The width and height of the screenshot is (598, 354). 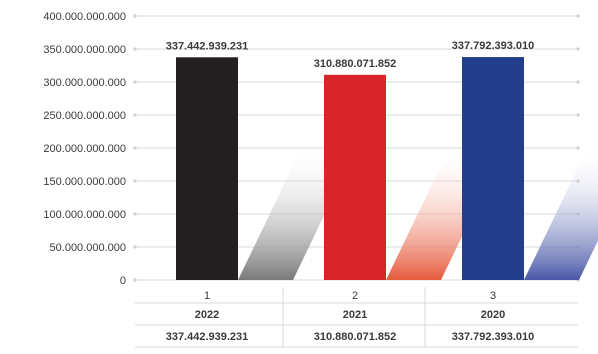 What do you see at coordinates (84, 215) in the screenshot?
I see `y-tick-label: 100.000.000.000` at bounding box center [84, 215].